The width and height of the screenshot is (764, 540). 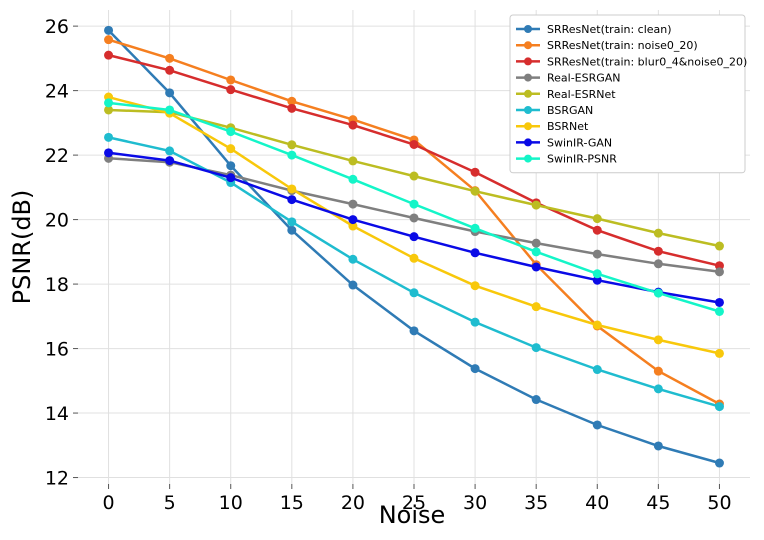 What do you see at coordinates (57, 27) in the screenshot?
I see `y-tick-label: 26` at bounding box center [57, 27].